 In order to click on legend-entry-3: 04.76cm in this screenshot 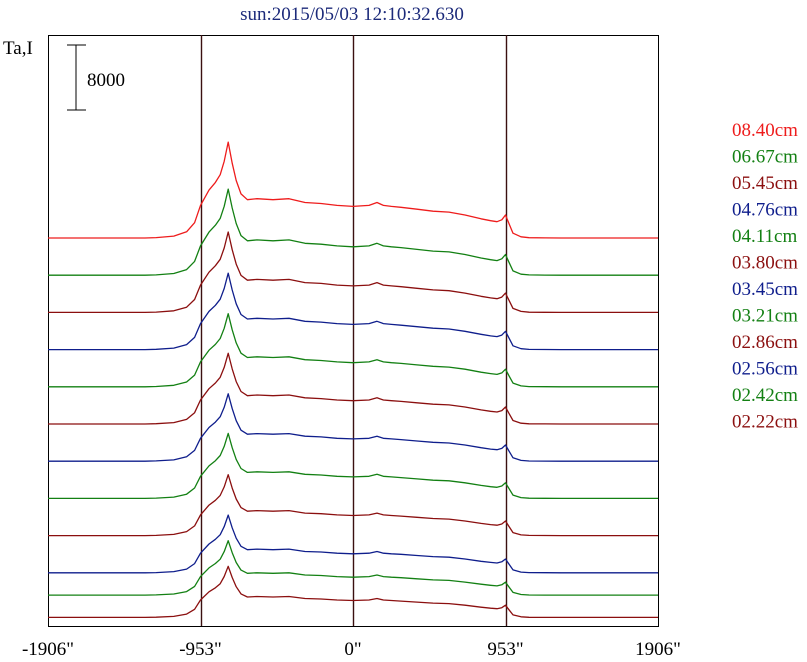, I will do `click(765, 210)`.